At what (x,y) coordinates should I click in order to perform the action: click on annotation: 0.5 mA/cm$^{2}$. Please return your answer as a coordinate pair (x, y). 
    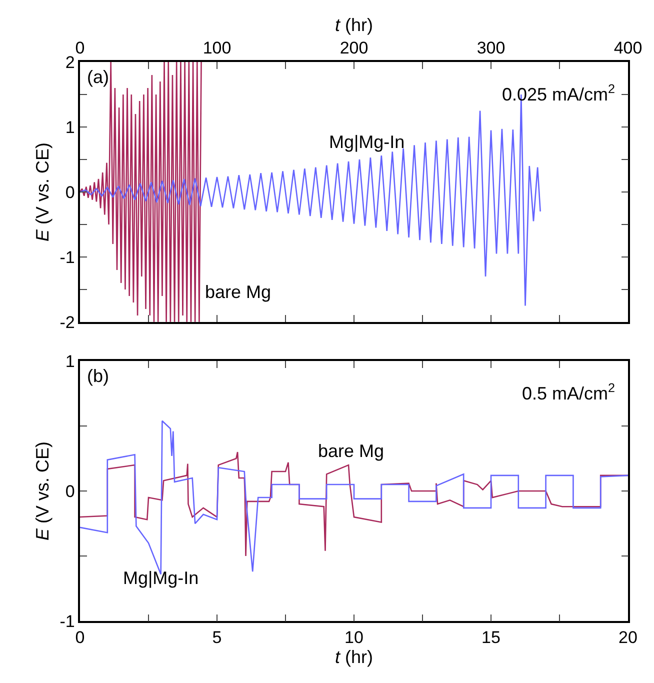
    Looking at the image, I should click on (569, 392).